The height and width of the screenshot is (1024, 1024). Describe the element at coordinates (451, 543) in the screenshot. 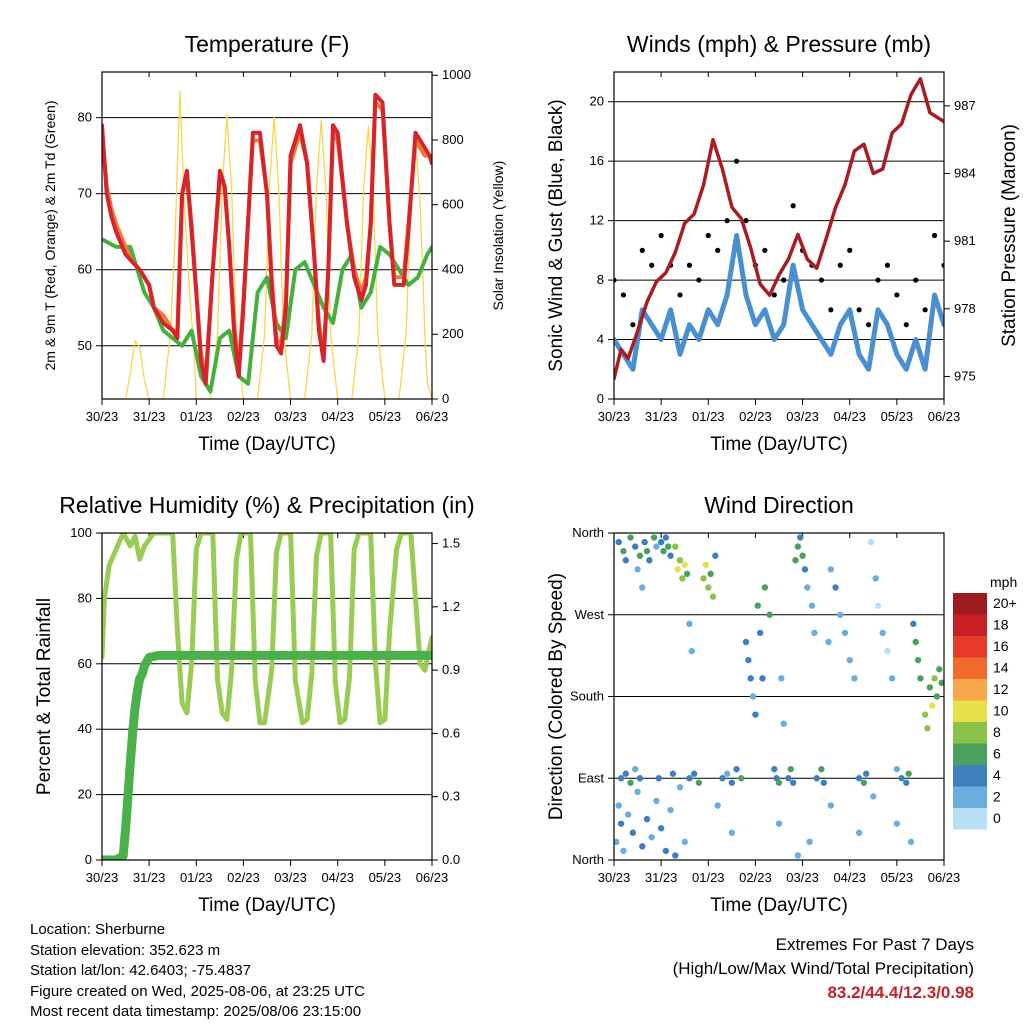

I see `y2-tick-label: 1.5` at that location.